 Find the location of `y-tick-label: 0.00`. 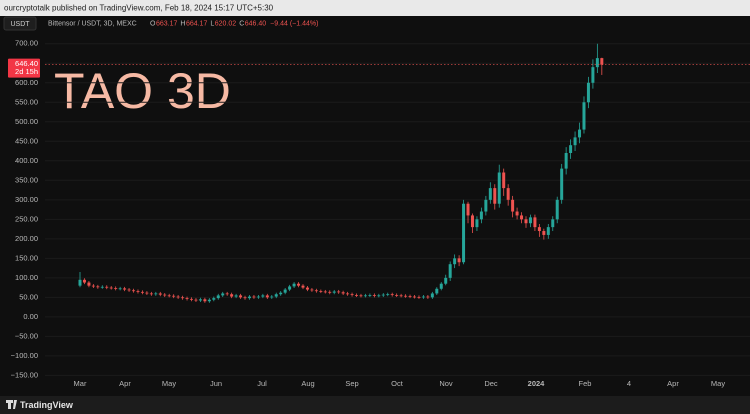

y-tick-label: 0.00 is located at coordinates (30, 316).